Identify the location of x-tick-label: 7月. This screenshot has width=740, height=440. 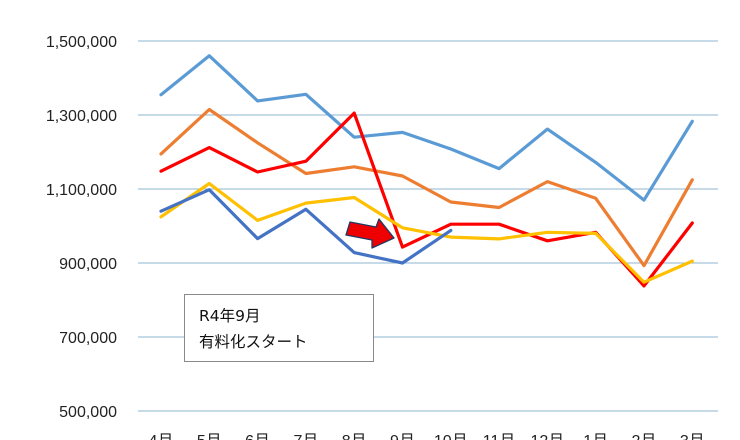
(305, 436).